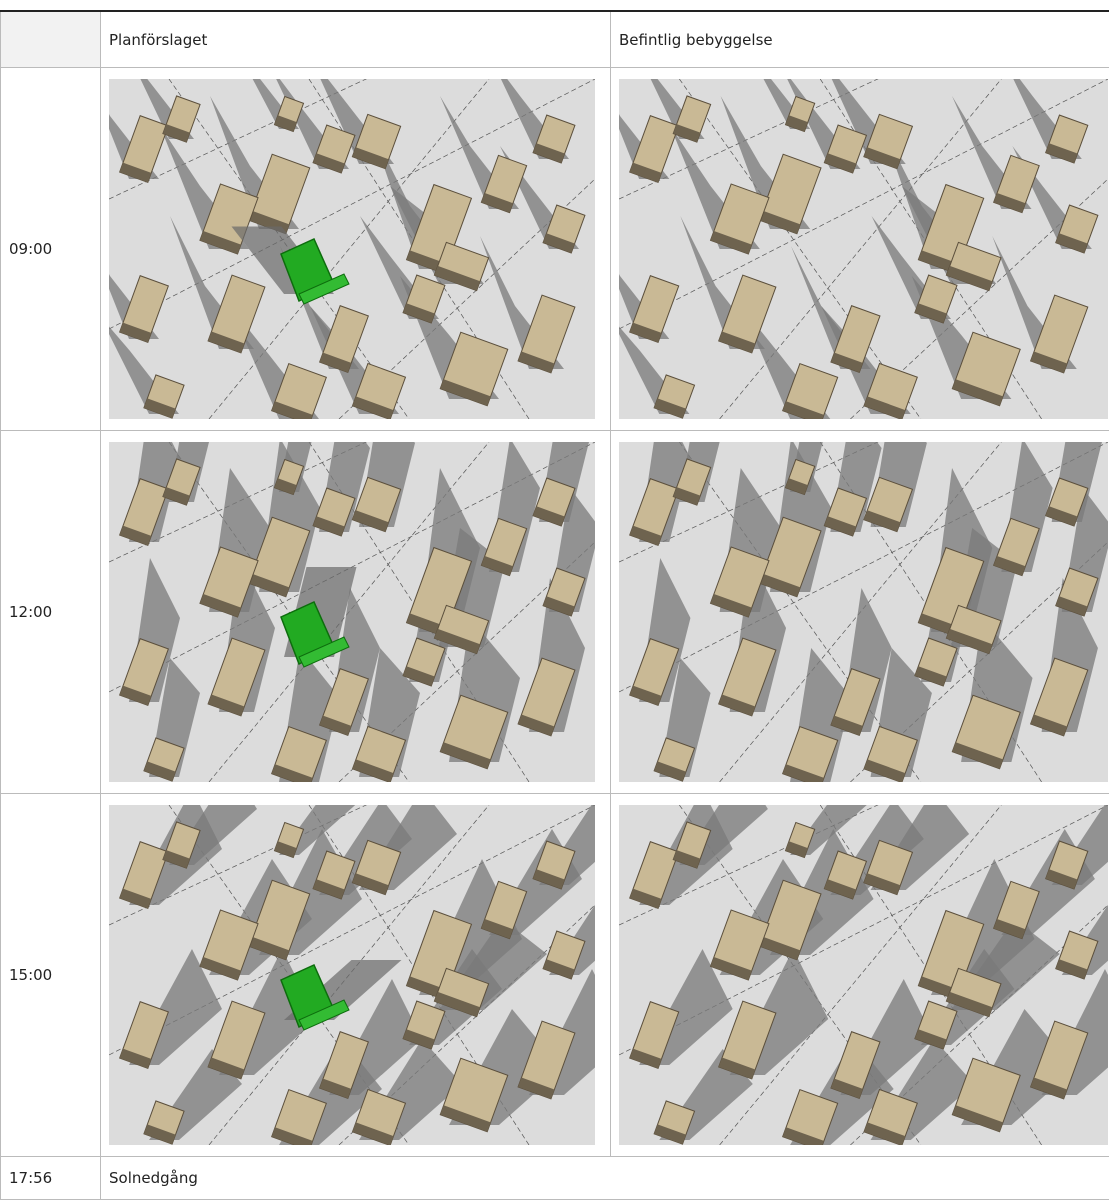 Image resolution: width=1109 pixels, height=1203 pixels. Describe the element at coordinates (50, 39) in the screenshot. I see `corner-cell` at that location.